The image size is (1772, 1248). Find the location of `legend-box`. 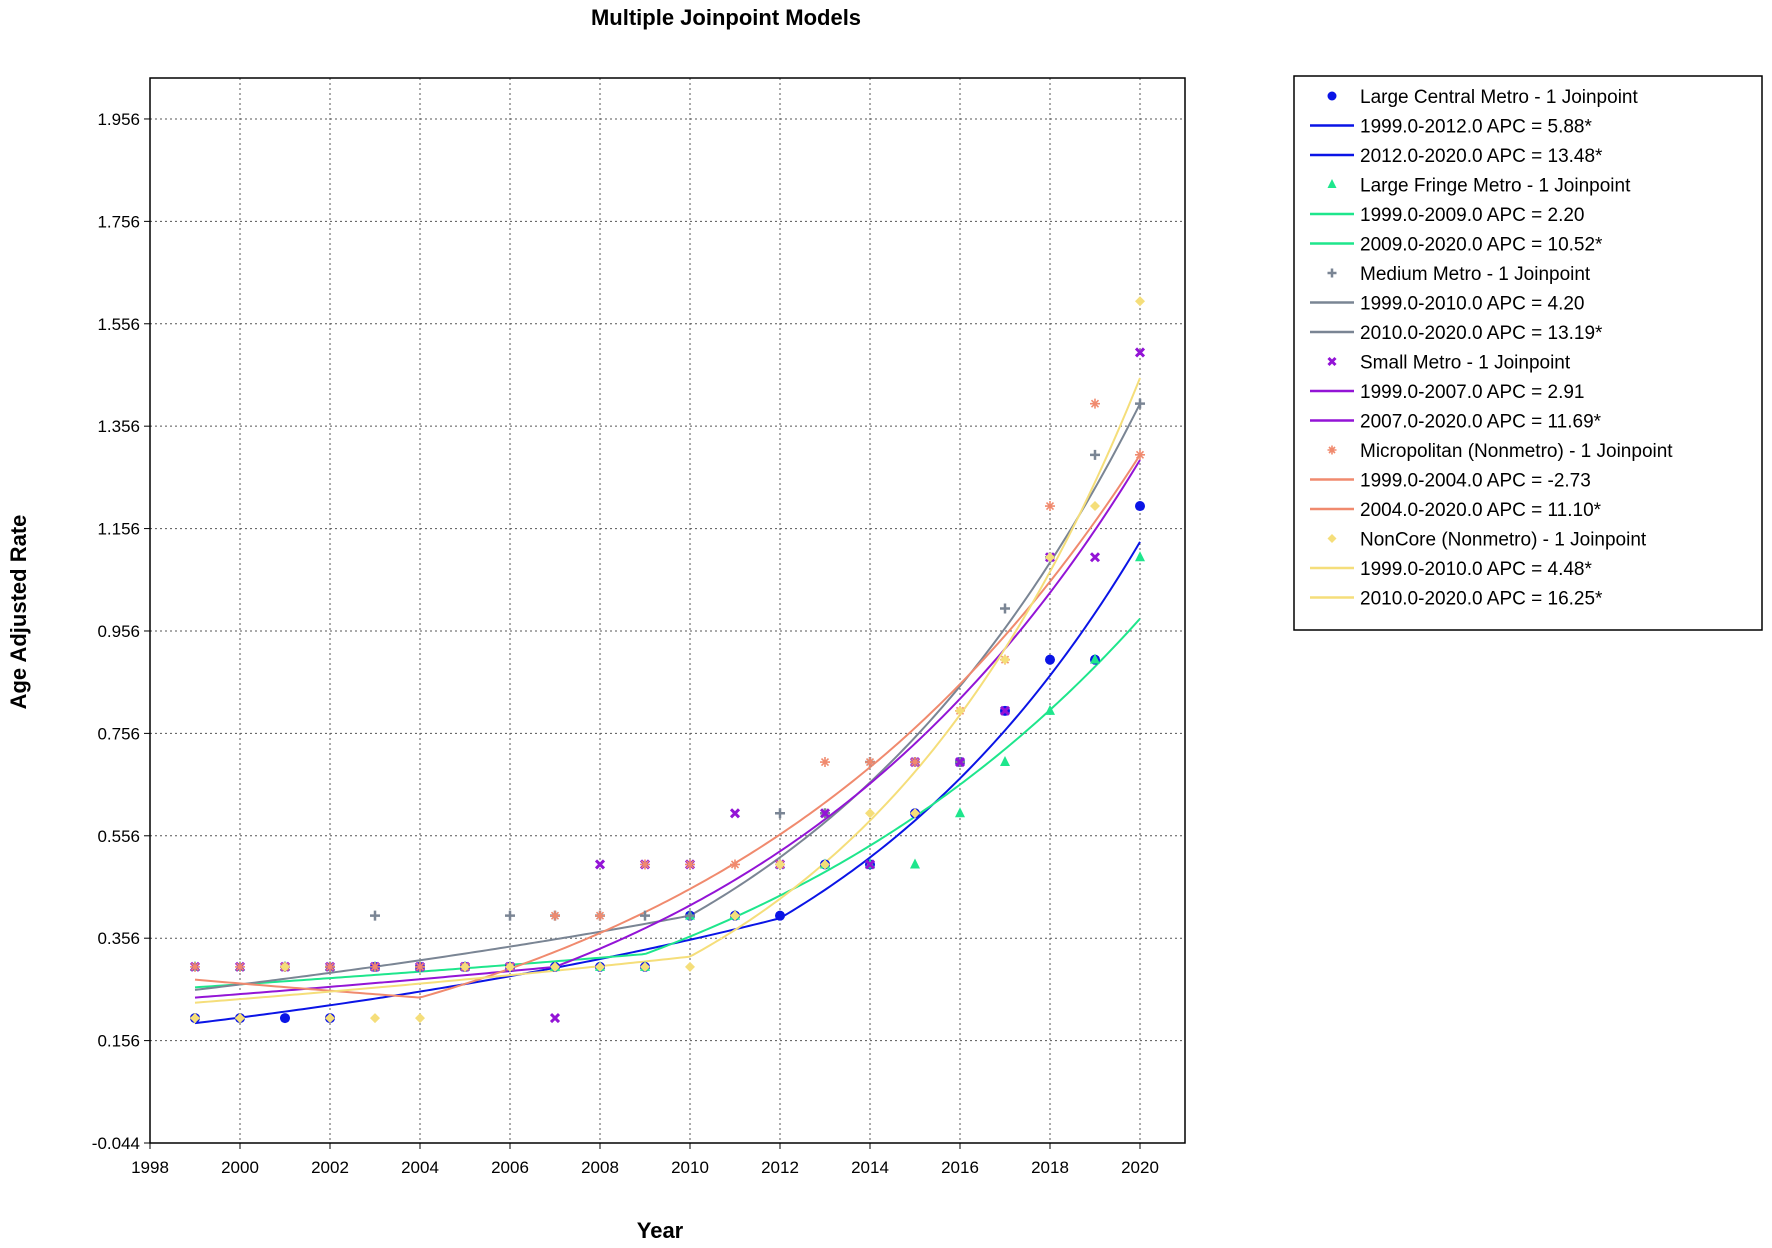

legend-box is located at coordinates (1528, 353).